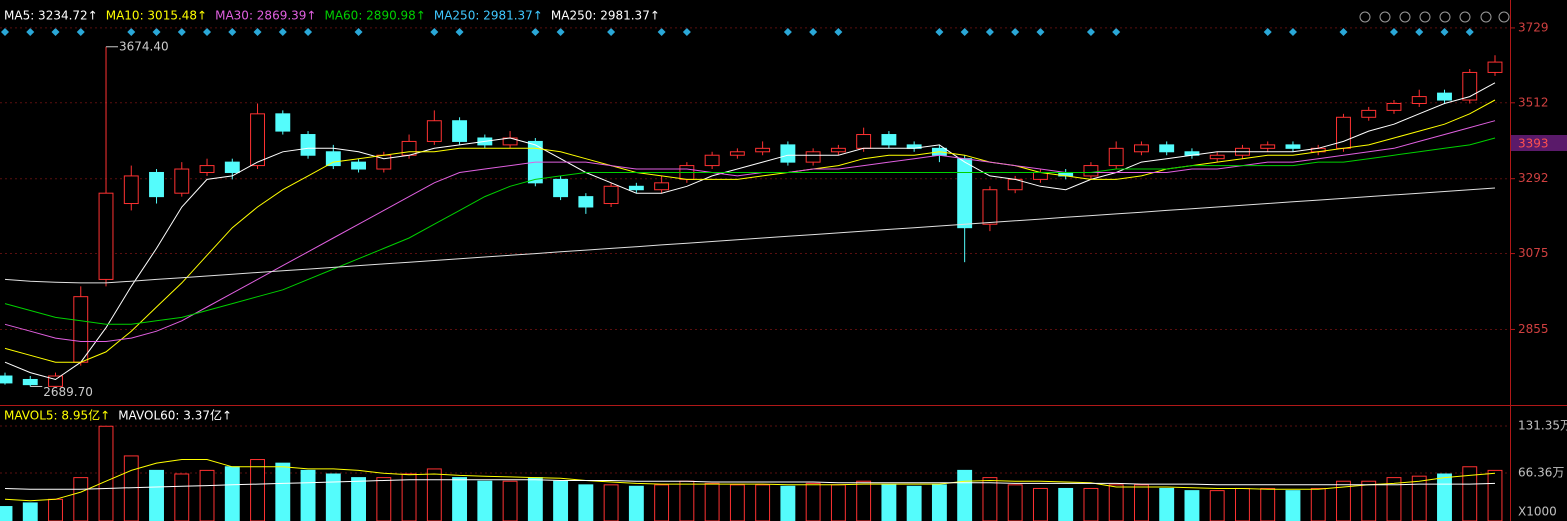 This screenshot has height=521, width=1567. Describe the element at coordinates (1533, 143) in the screenshot. I see `current-price-label: 3393` at that location.